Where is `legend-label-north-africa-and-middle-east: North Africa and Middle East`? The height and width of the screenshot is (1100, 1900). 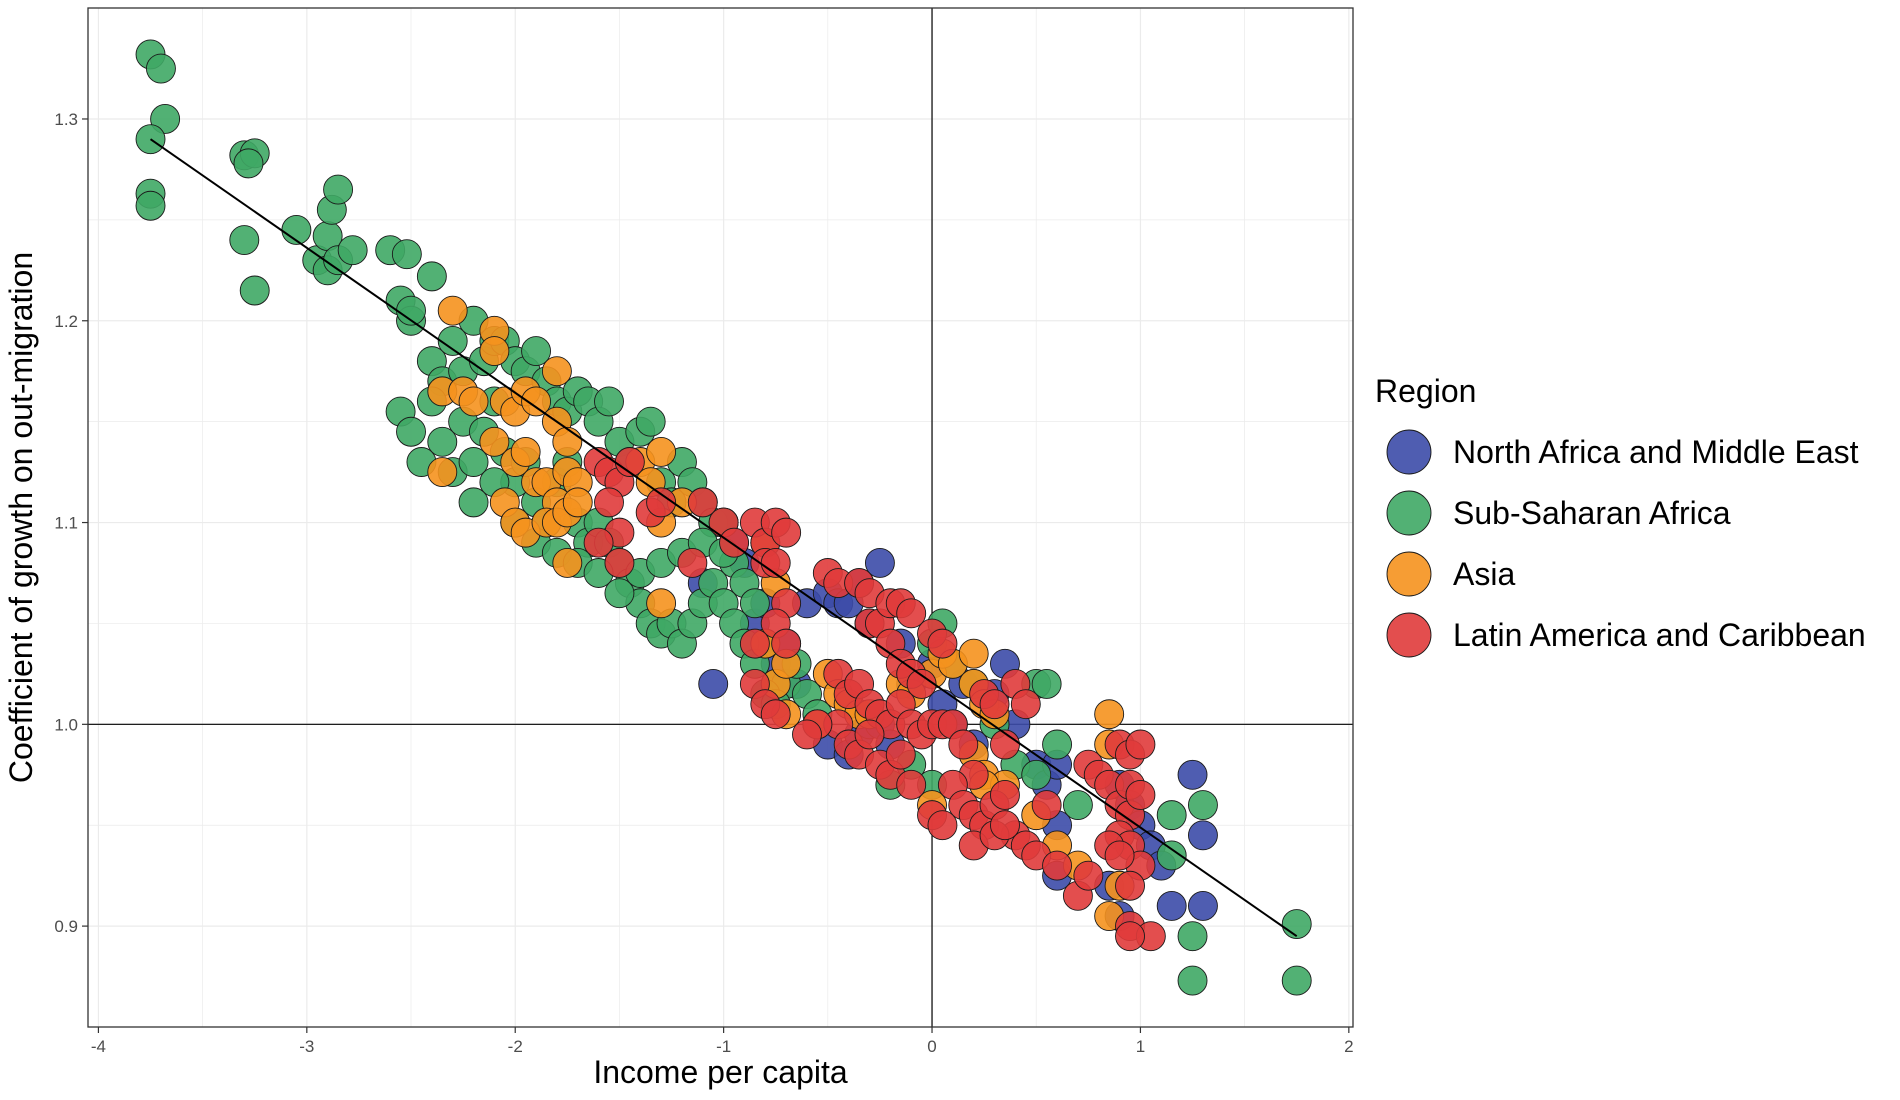 legend-label-north-africa-and-middle-east: North Africa and Middle East is located at coordinates (1656, 452).